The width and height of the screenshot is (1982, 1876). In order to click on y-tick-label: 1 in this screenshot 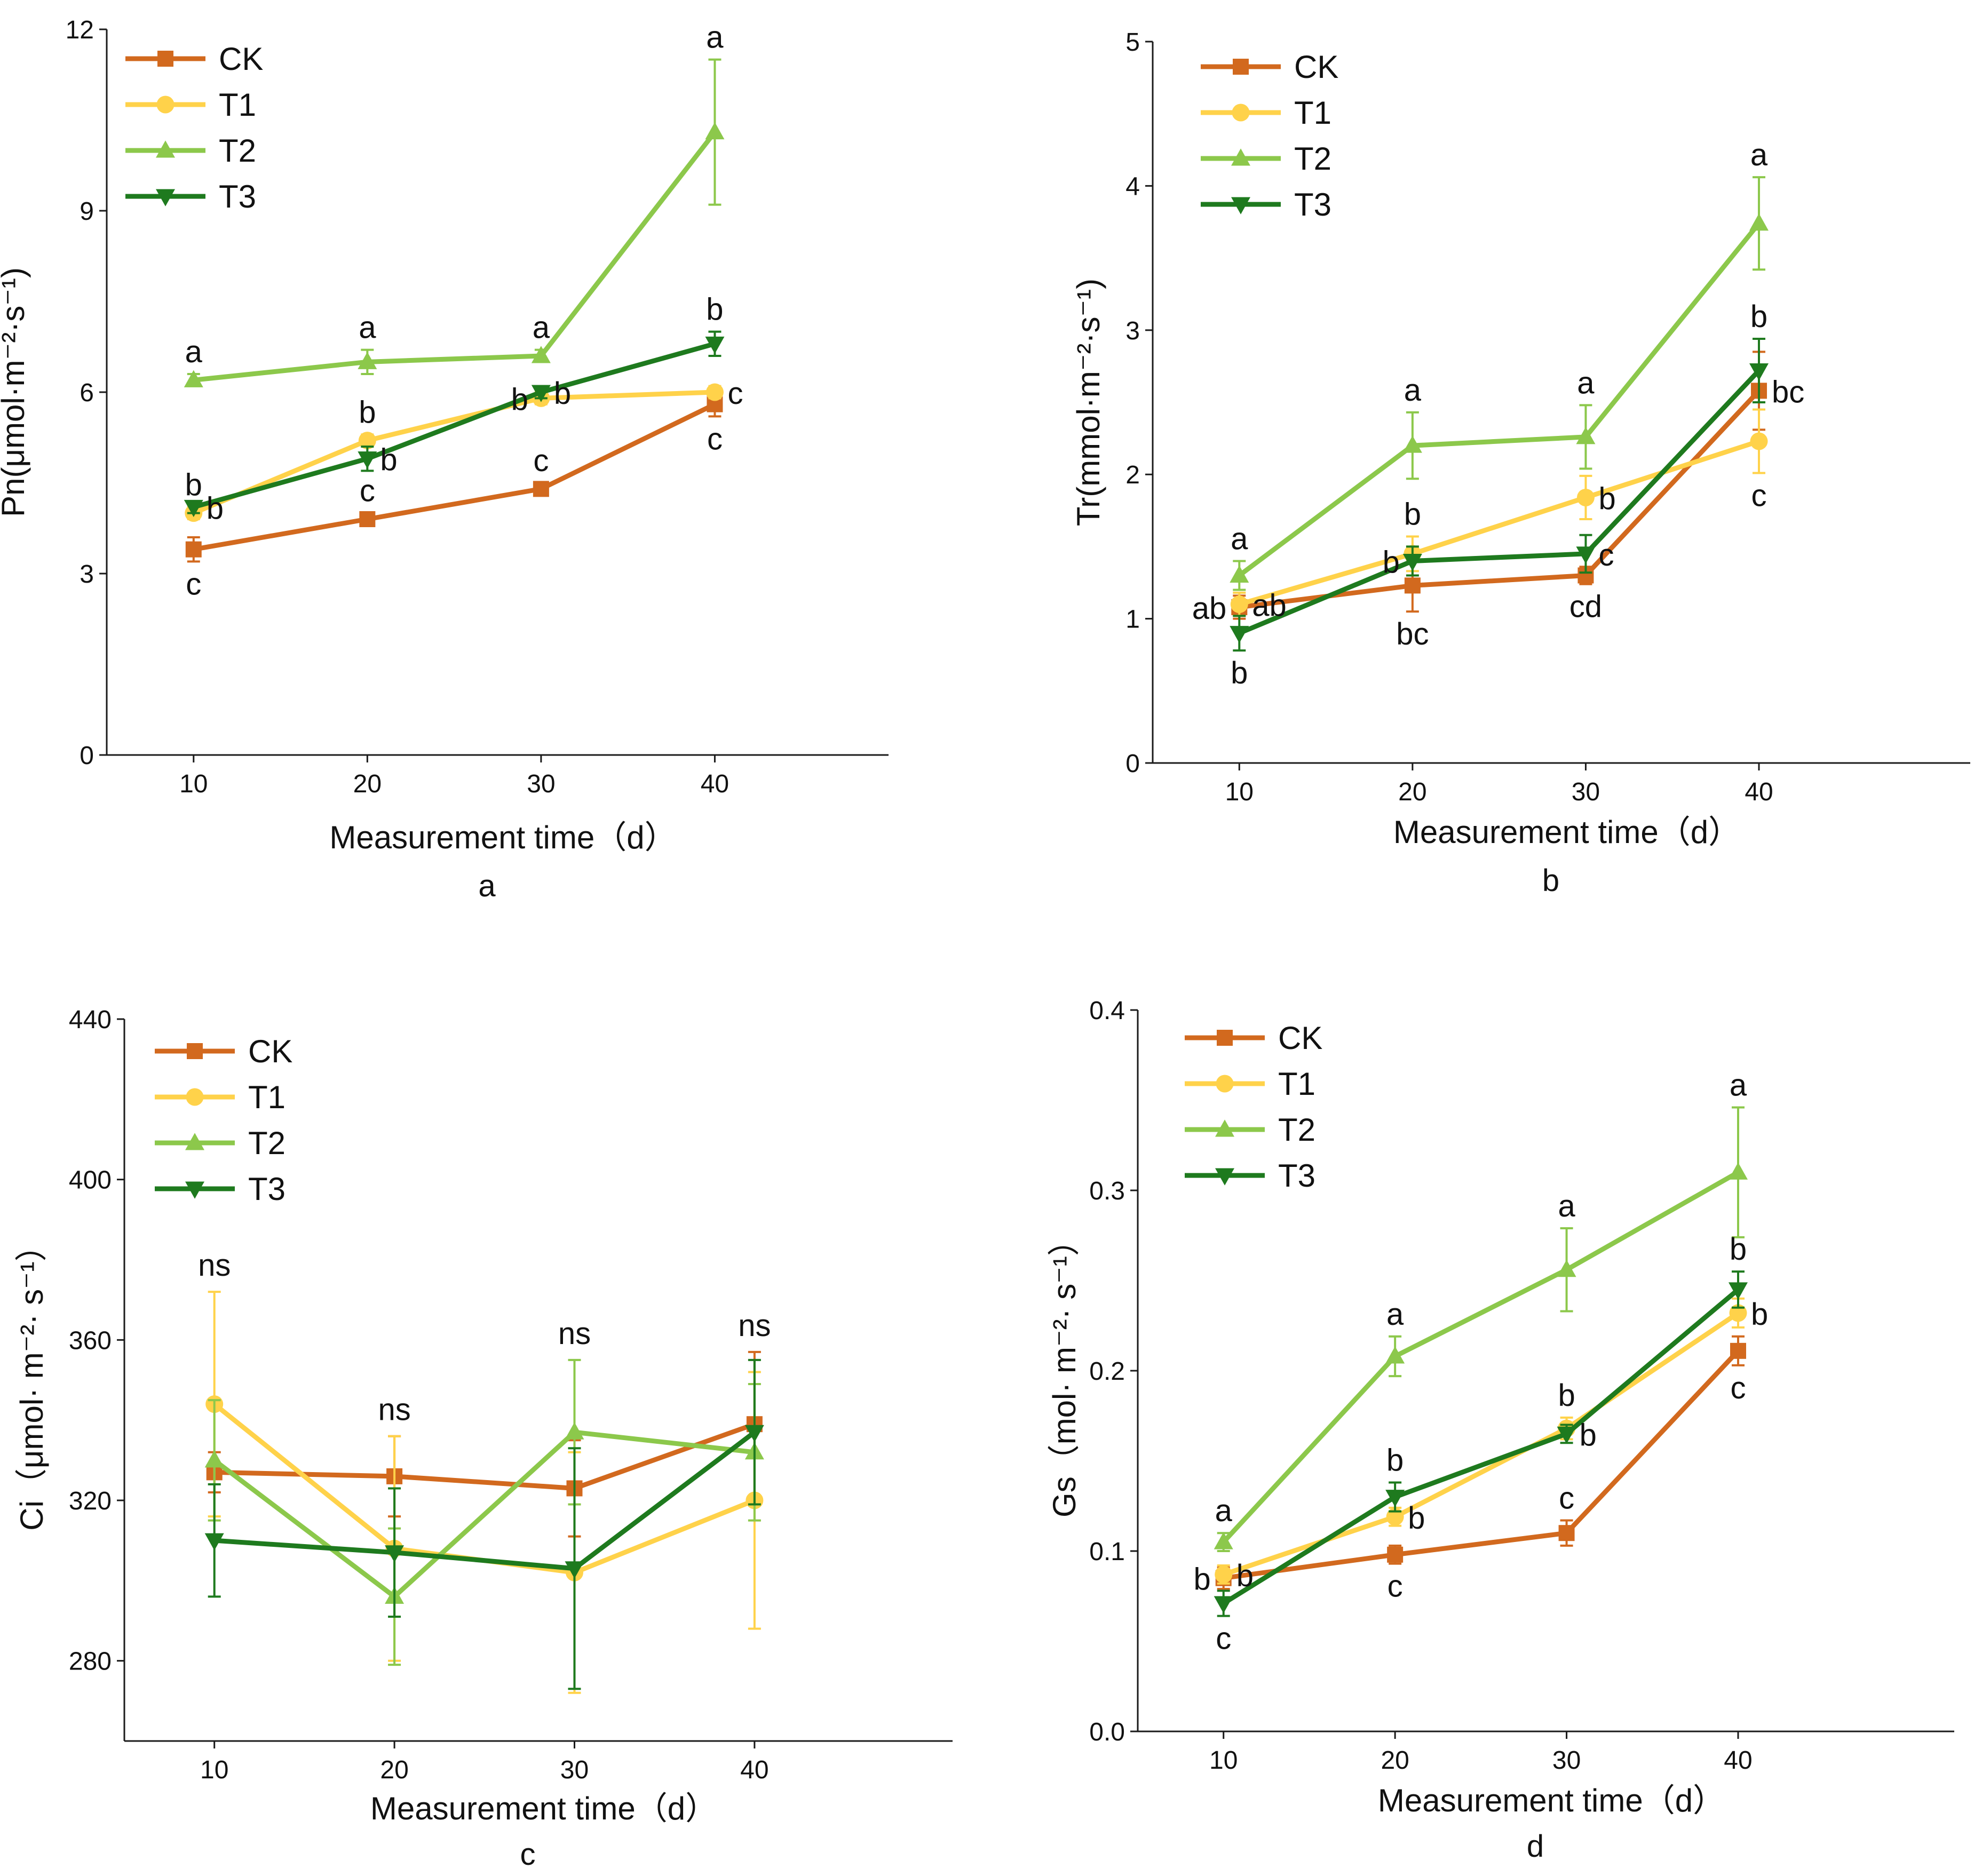, I will do `click(1132, 620)`.